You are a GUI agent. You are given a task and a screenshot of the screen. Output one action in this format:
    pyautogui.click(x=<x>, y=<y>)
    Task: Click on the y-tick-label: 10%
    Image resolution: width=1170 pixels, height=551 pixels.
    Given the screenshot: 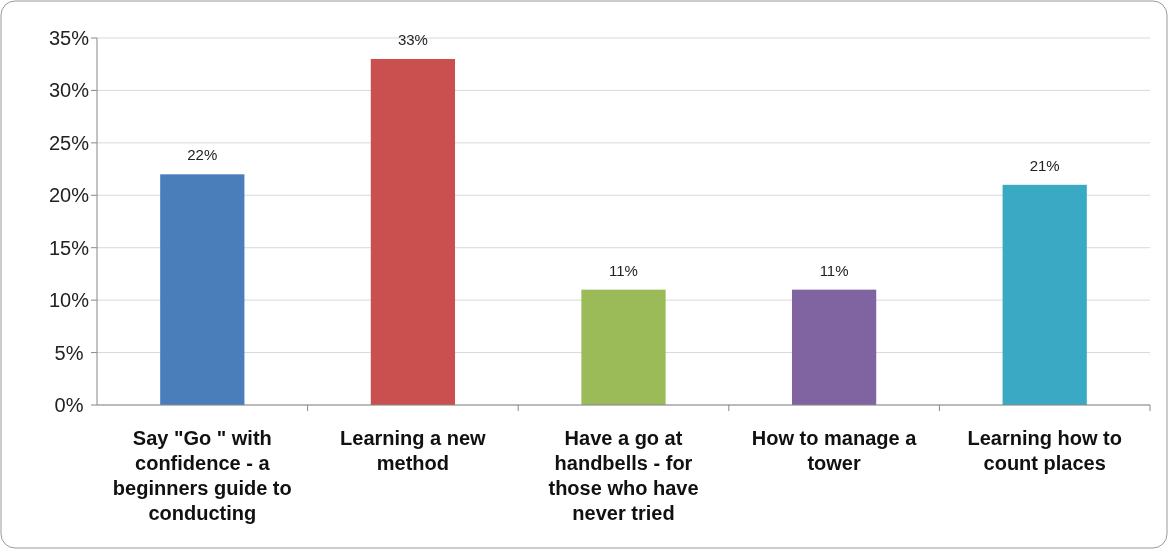 What is the action you would take?
    pyautogui.click(x=69, y=300)
    